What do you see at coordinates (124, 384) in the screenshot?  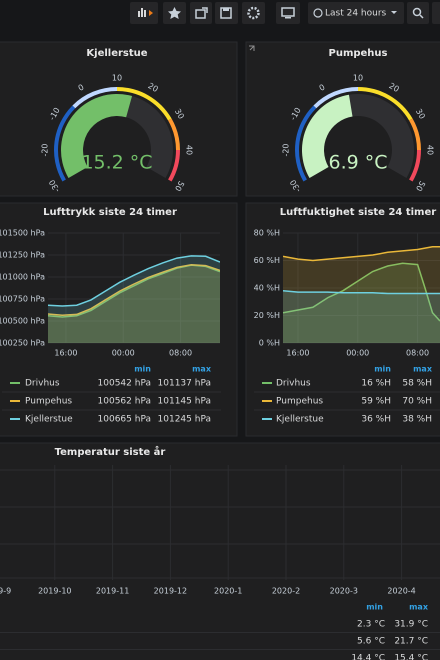 I see `legend-min: 100542 hPa` at bounding box center [124, 384].